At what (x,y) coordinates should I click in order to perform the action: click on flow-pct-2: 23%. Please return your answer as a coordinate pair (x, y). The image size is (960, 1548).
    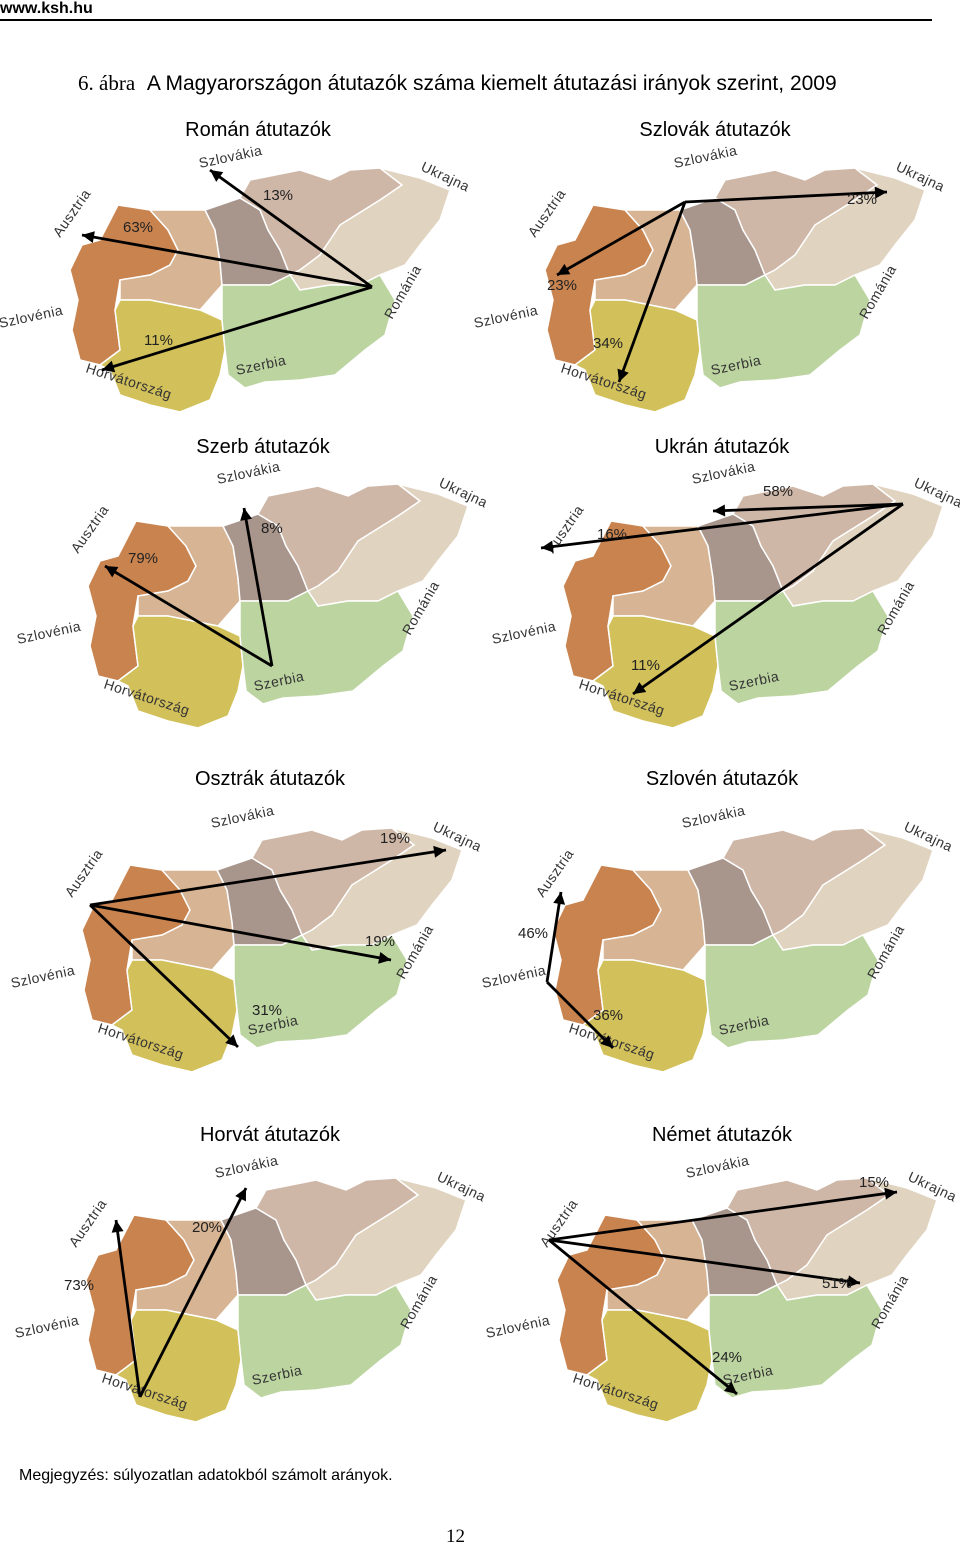
    Looking at the image, I should click on (862, 199).